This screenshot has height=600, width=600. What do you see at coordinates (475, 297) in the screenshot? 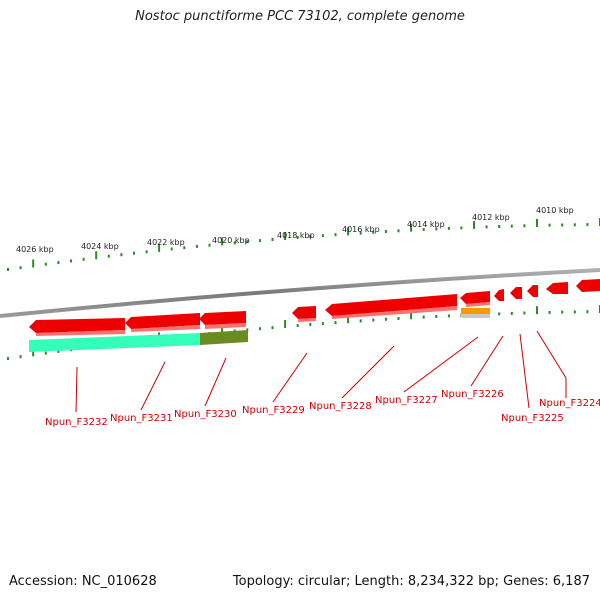
I see `gene-arrow-npun-f3227` at bounding box center [475, 297].